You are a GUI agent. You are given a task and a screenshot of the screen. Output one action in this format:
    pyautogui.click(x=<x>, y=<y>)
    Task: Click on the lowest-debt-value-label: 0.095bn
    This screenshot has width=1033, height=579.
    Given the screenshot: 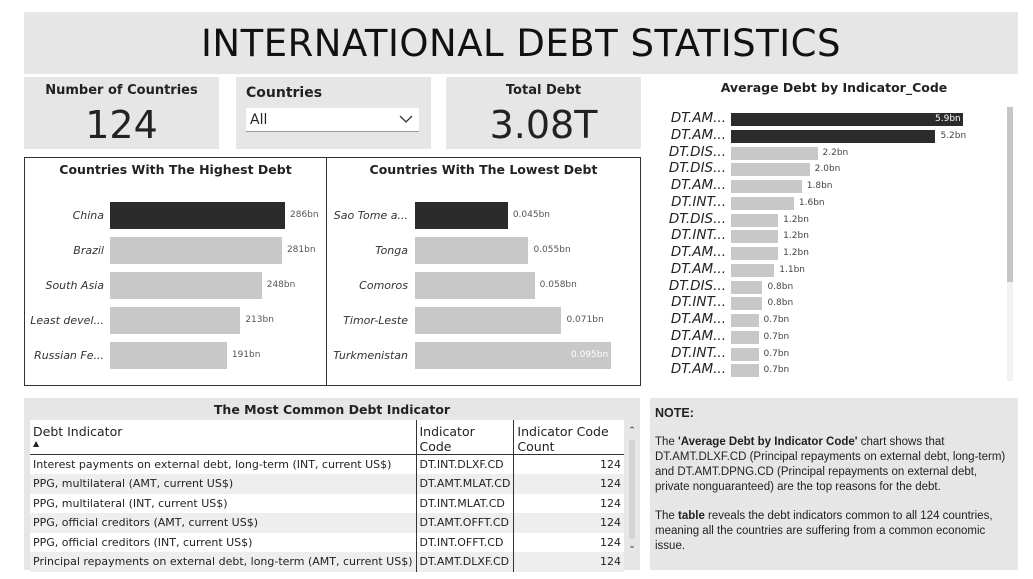 What is the action you would take?
    pyautogui.click(x=590, y=355)
    